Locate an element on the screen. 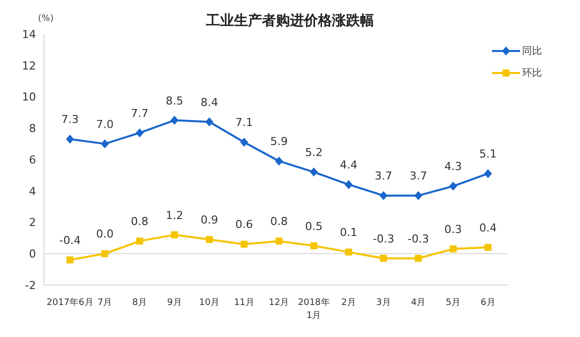 The height and width of the screenshot is (337, 580). data-label: 5.9 is located at coordinates (279, 141).